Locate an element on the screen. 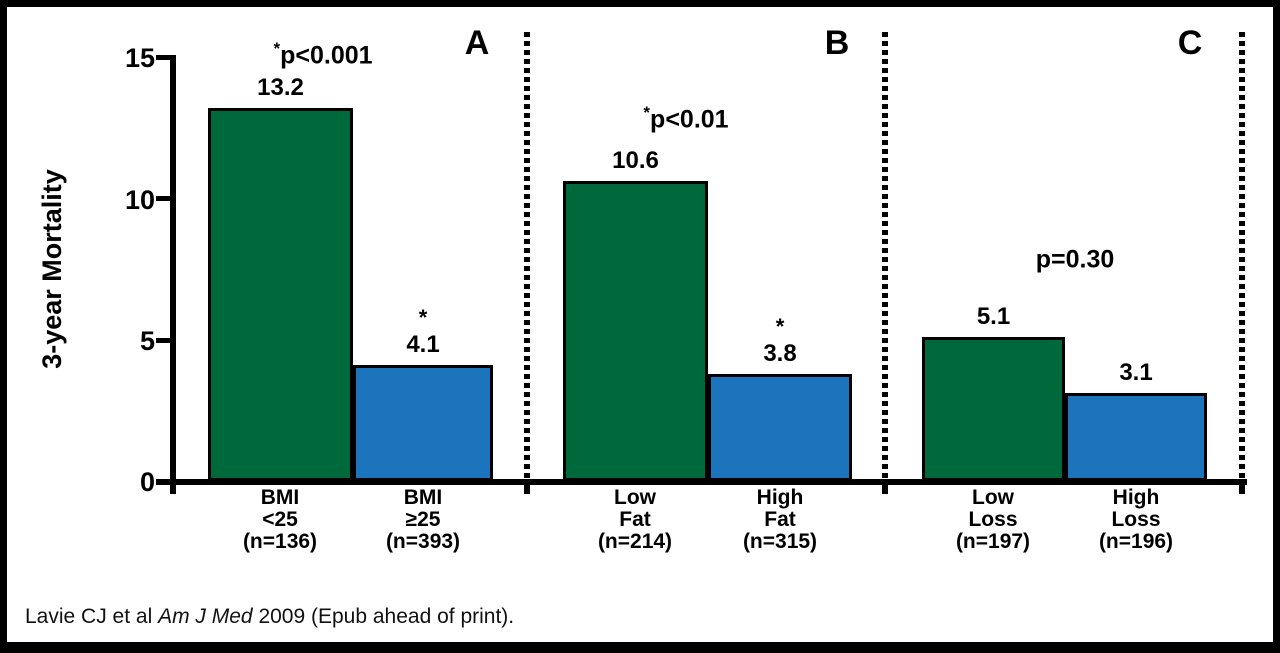 This screenshot has height=653, width=1280. category-line: (n=393) is located at coordinates (423, 541).